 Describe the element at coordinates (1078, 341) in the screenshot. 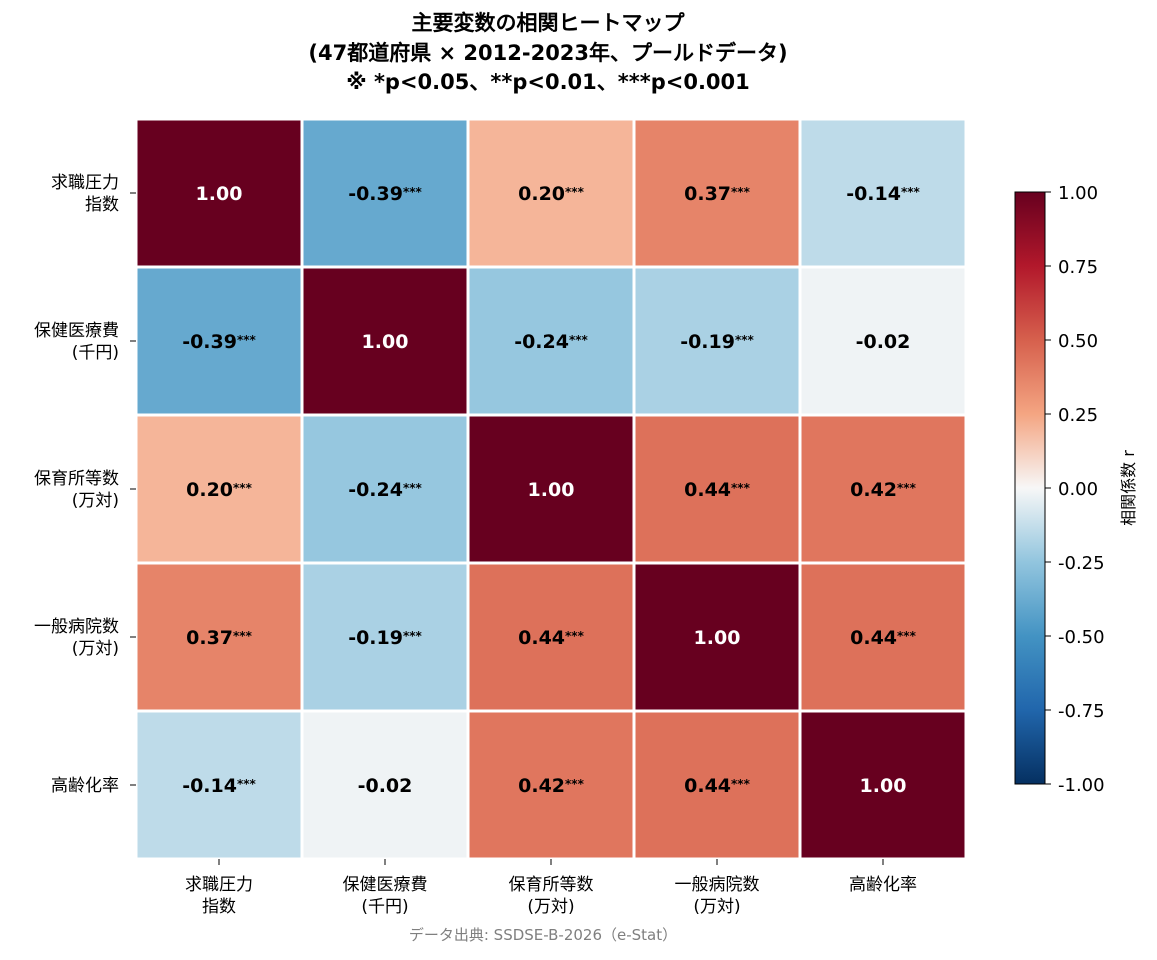

I see `colorbar-tick-label: 0.50` at that location.